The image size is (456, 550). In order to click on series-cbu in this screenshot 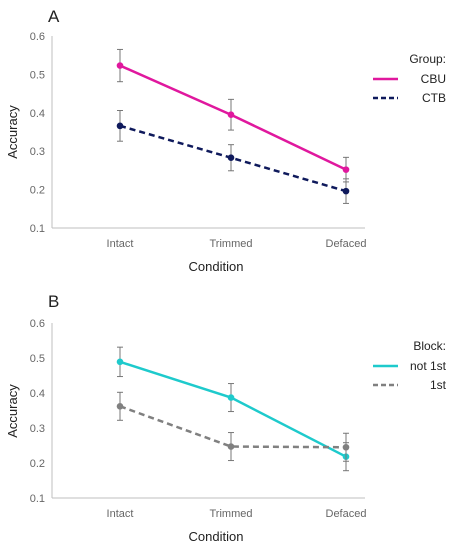, I will do `click(233, 115)`.